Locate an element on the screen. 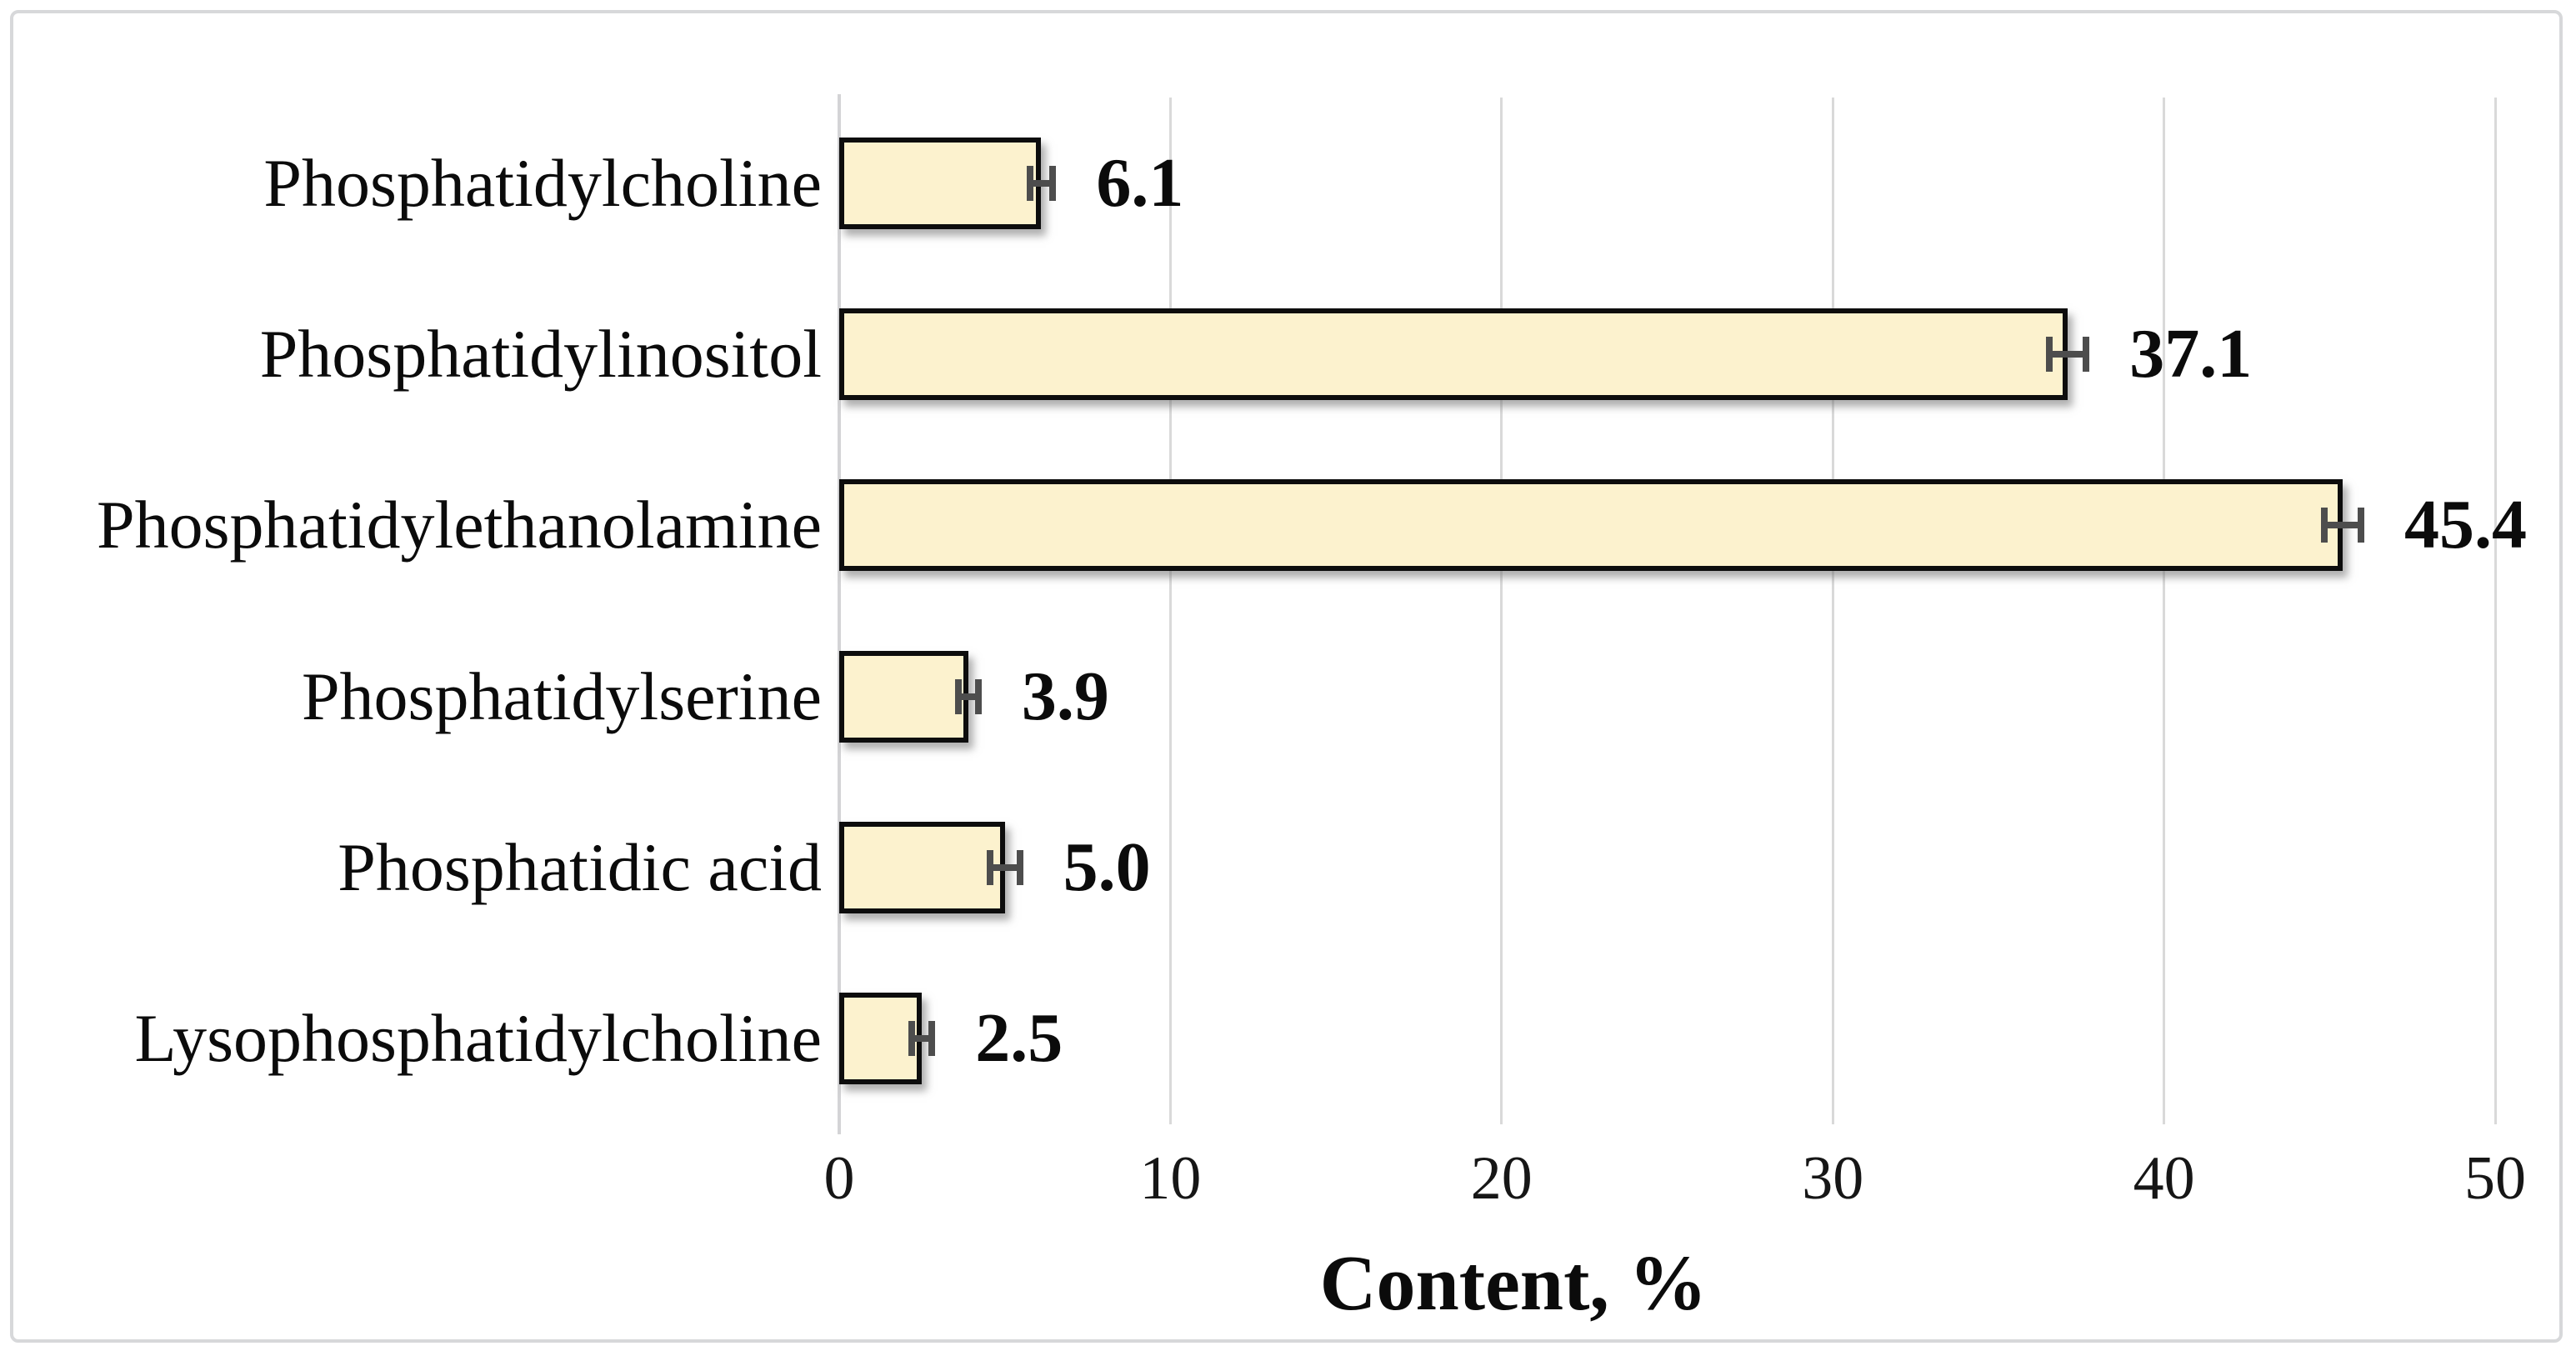  value-label-phosphatidylserine: 3.9 is located at coordinates (1065, 696).